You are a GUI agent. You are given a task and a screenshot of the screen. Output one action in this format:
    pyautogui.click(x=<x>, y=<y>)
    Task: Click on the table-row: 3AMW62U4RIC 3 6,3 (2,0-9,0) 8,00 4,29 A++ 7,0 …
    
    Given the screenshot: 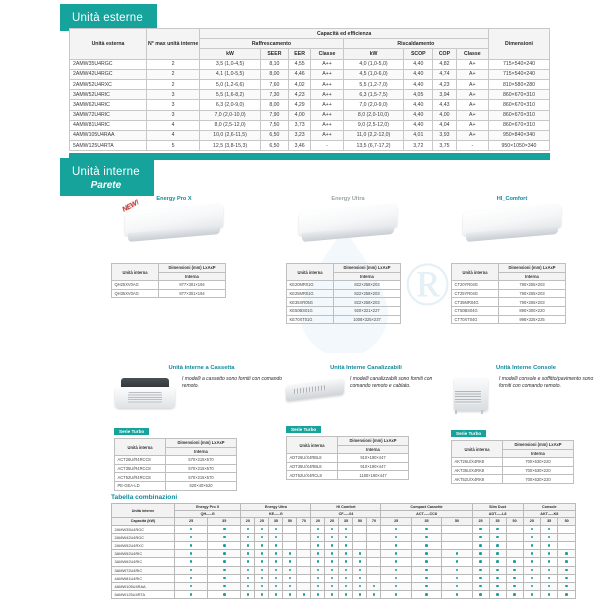 What is the action you would take?
    pyautogui.click(x=309, y=105)
    